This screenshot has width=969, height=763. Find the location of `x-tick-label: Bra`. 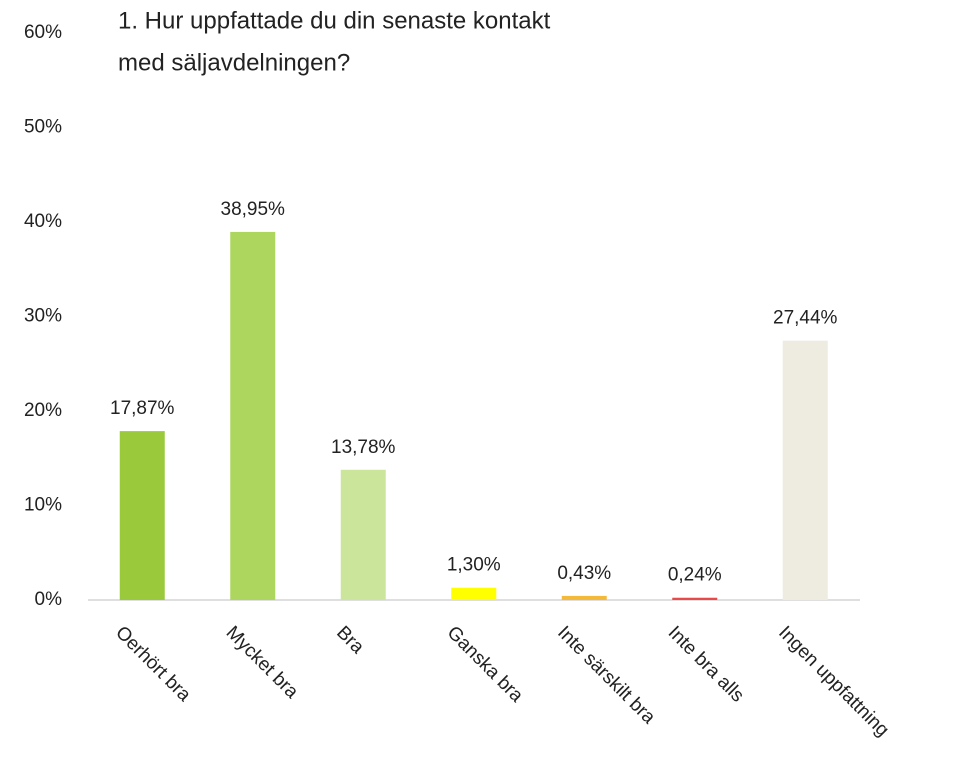

x-tick-label: Bra is located at coordinates (350, 640).